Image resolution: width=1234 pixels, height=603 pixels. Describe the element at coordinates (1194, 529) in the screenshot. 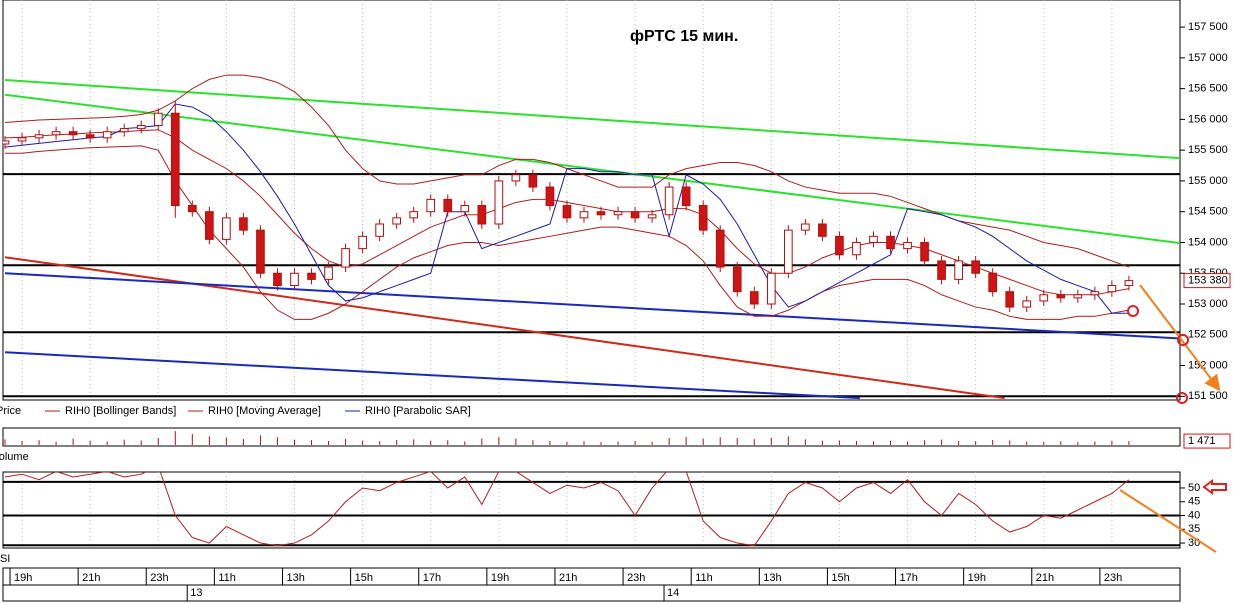

I see `y-tick-label: 35` at that location.